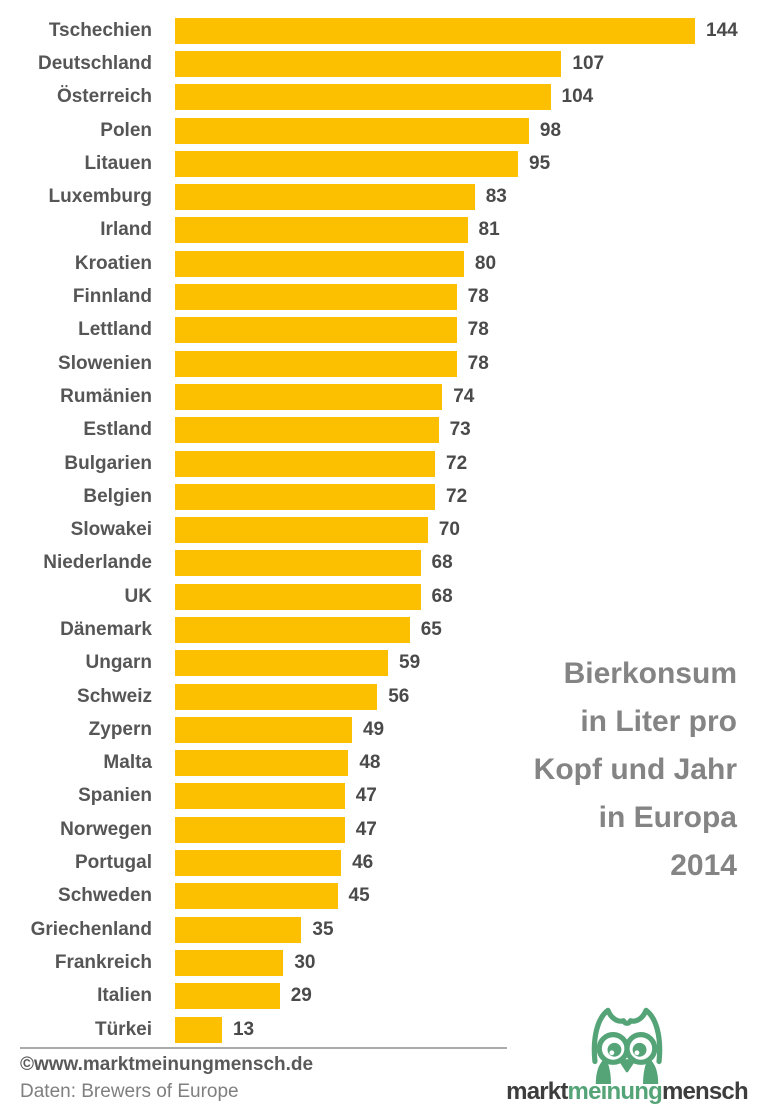 The width and height of the screenshot is (760, 1116). What do you see at coordinates (431, 629) in the screenshot?
I see `value-label: 65` at bounding box center [431, 629].